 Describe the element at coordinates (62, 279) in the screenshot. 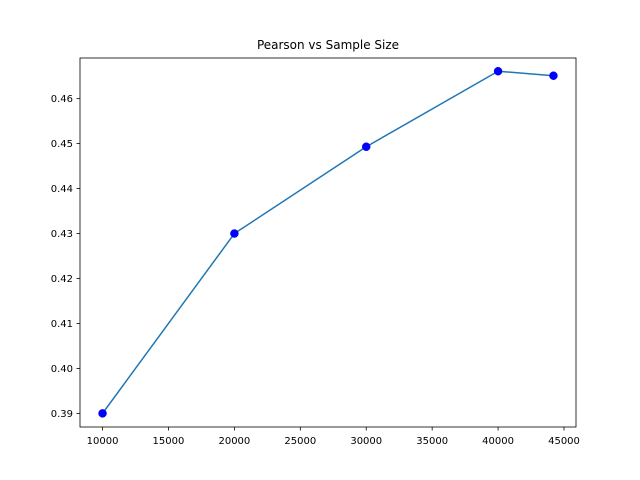

I see `y-tick-label: 0.42` at that location.